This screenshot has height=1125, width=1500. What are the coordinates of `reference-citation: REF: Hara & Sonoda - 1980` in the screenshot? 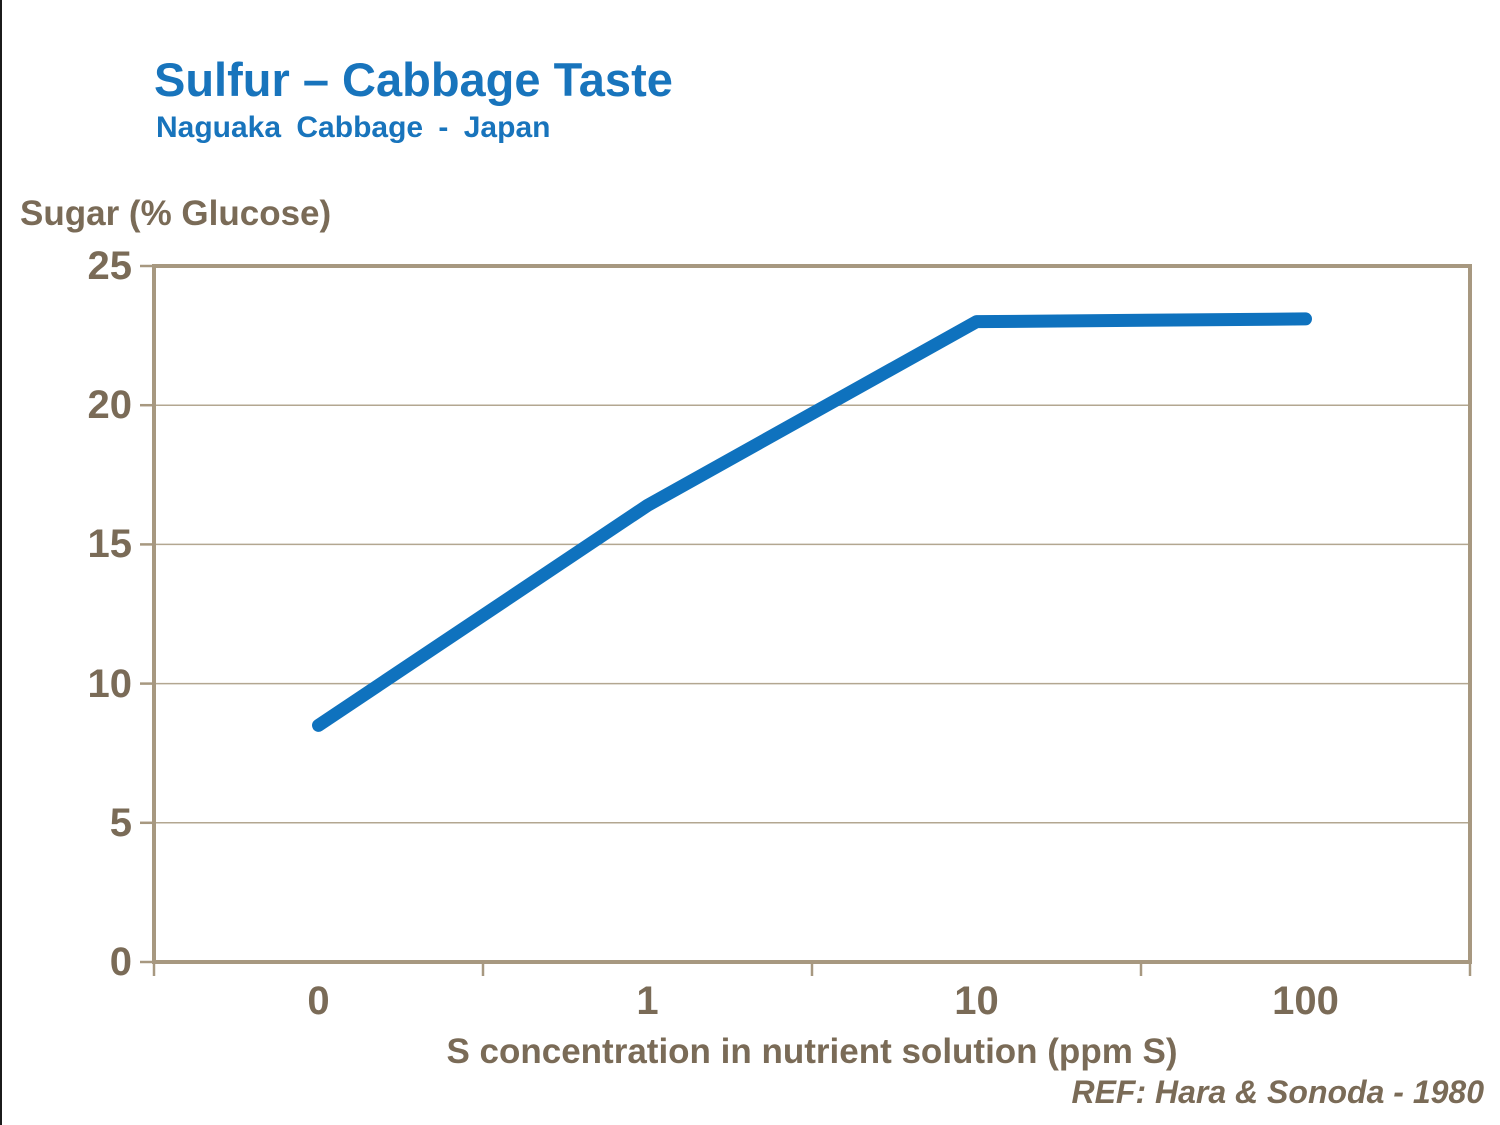 It's located at (1277, 1092).